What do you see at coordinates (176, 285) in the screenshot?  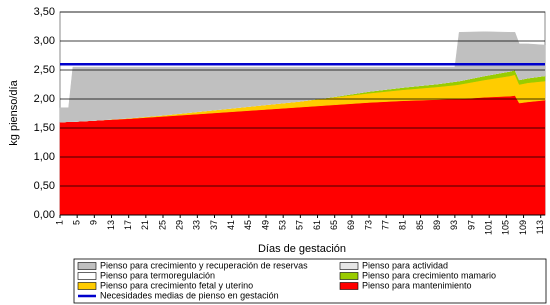 I see `legend-label: Pienso para crecimiento fetal y uterino` at bounding box center [176, 285].